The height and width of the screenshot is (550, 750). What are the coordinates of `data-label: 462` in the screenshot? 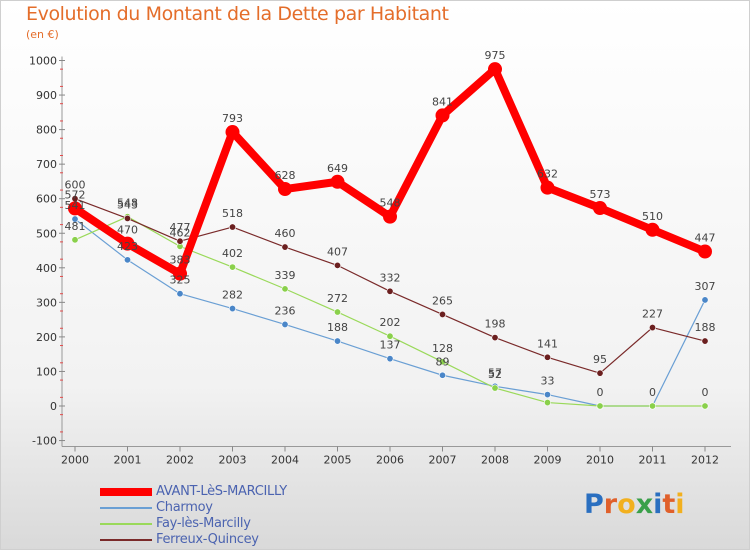 It's located at (180, 232).